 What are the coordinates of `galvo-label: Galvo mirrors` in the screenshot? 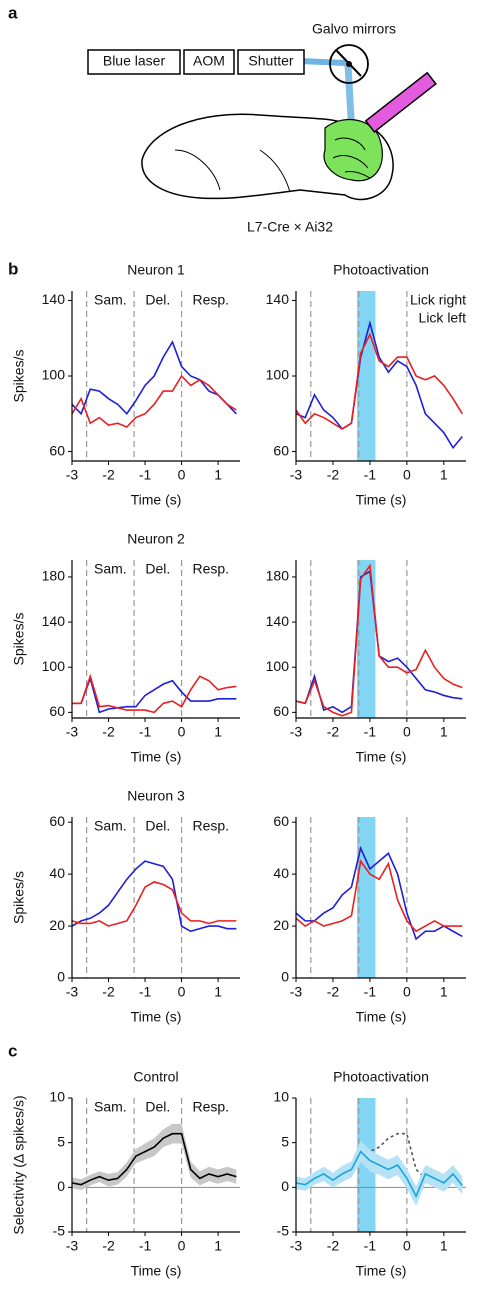 It's located at (354, 29).